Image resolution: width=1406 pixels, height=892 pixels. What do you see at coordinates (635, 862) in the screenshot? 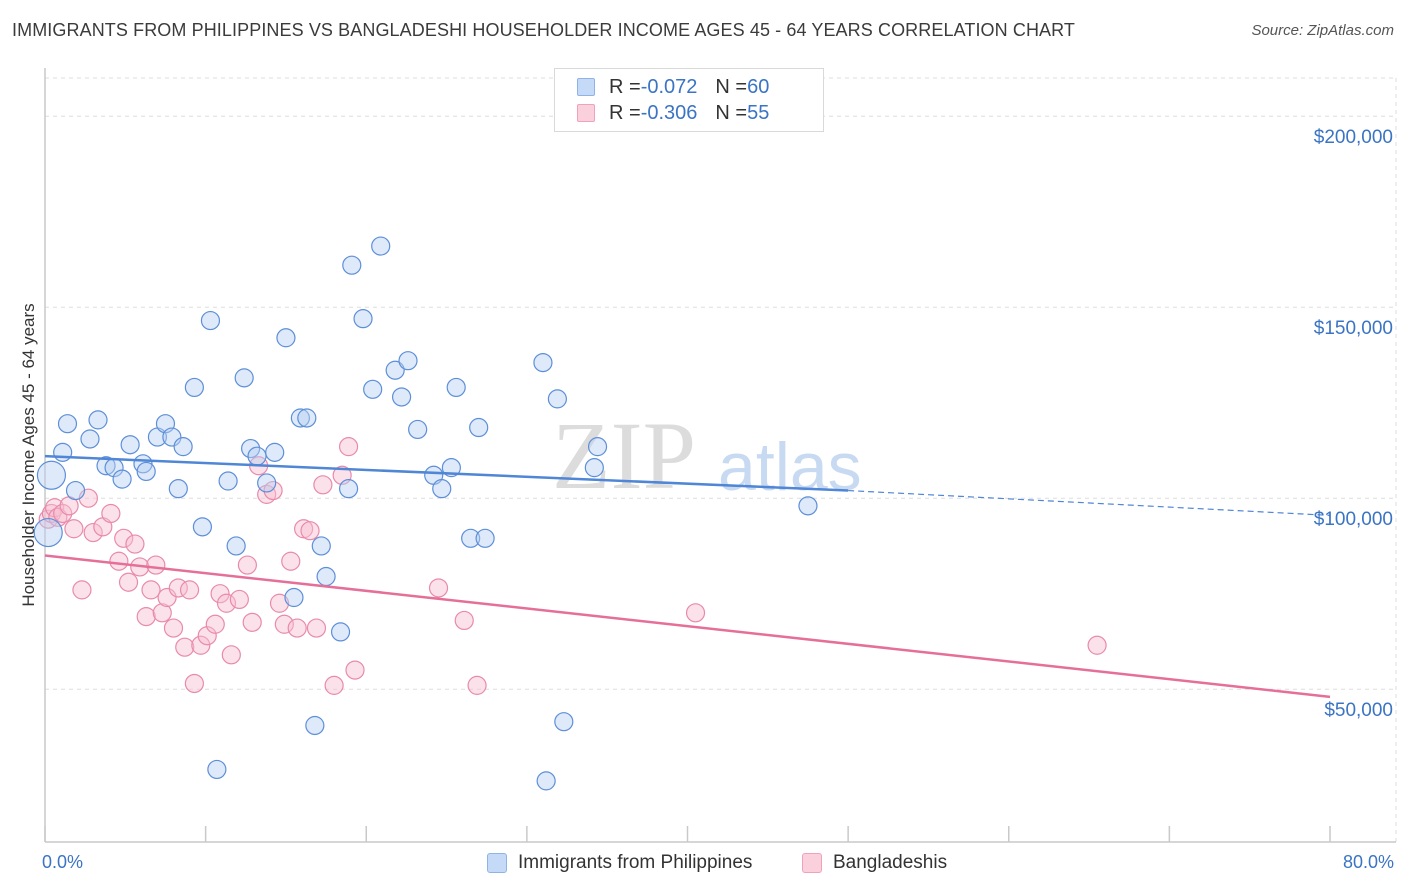
I see `legend-label-philippines: Immigrants from Philippines` at bounding box center [635, 862].